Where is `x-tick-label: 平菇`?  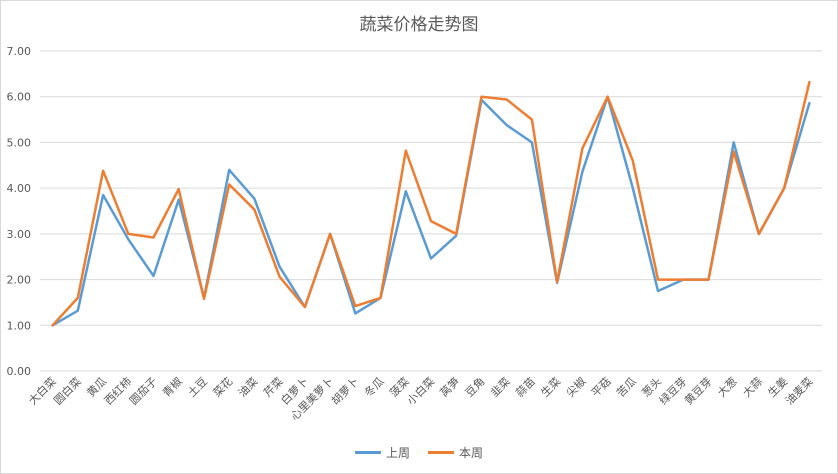
x-tick-label: 平菇 is located at coordinates (600, 386).